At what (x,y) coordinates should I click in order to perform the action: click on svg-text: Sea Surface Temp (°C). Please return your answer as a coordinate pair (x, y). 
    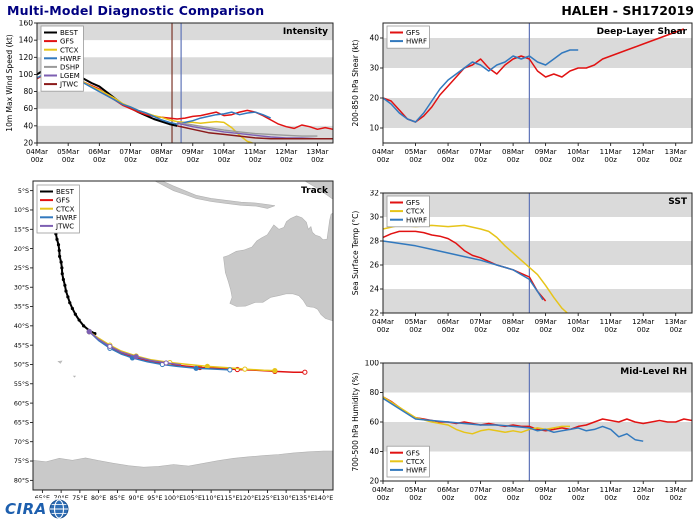
    Looking at the image, I should click on (355, 253).